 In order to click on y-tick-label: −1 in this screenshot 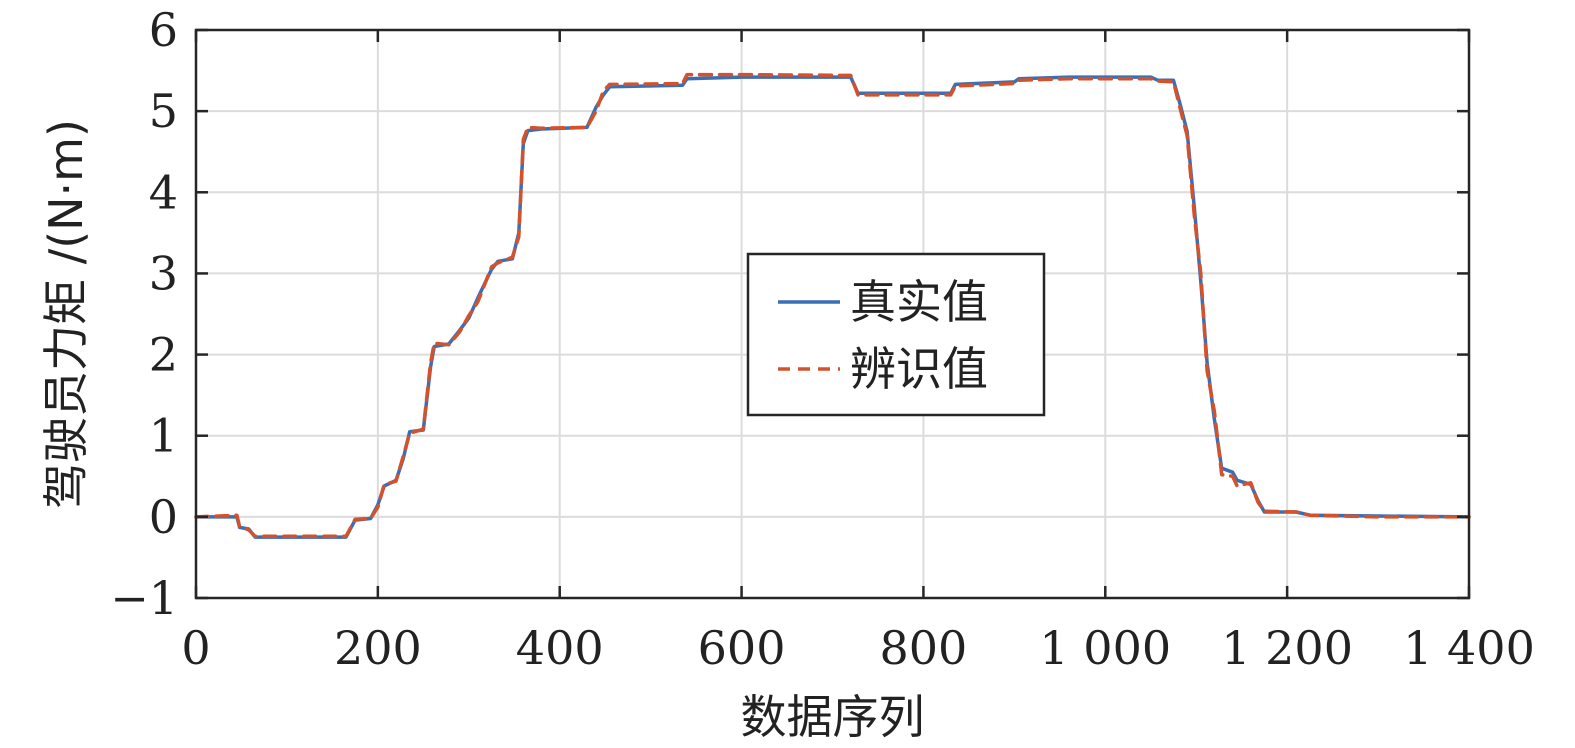, I will do `click(144, 598)`.